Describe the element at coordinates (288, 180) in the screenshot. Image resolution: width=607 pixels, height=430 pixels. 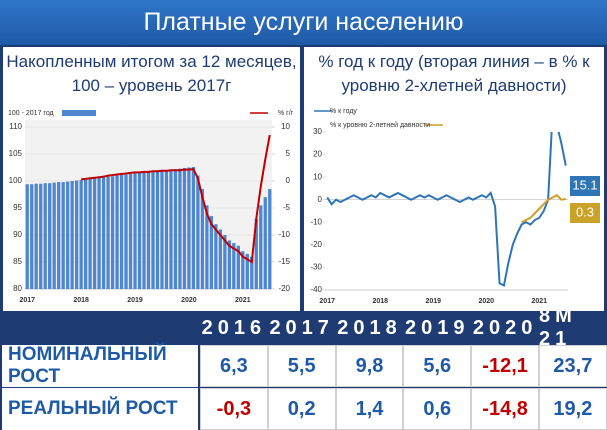
I see `y2-tick-label: 0` at that location.